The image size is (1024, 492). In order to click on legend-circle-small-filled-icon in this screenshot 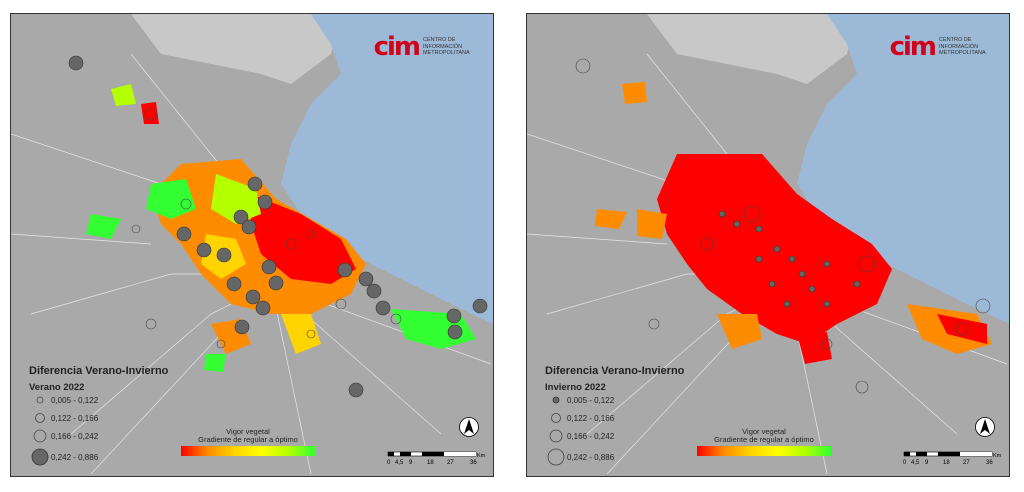, I will do `click(556, 400)`.